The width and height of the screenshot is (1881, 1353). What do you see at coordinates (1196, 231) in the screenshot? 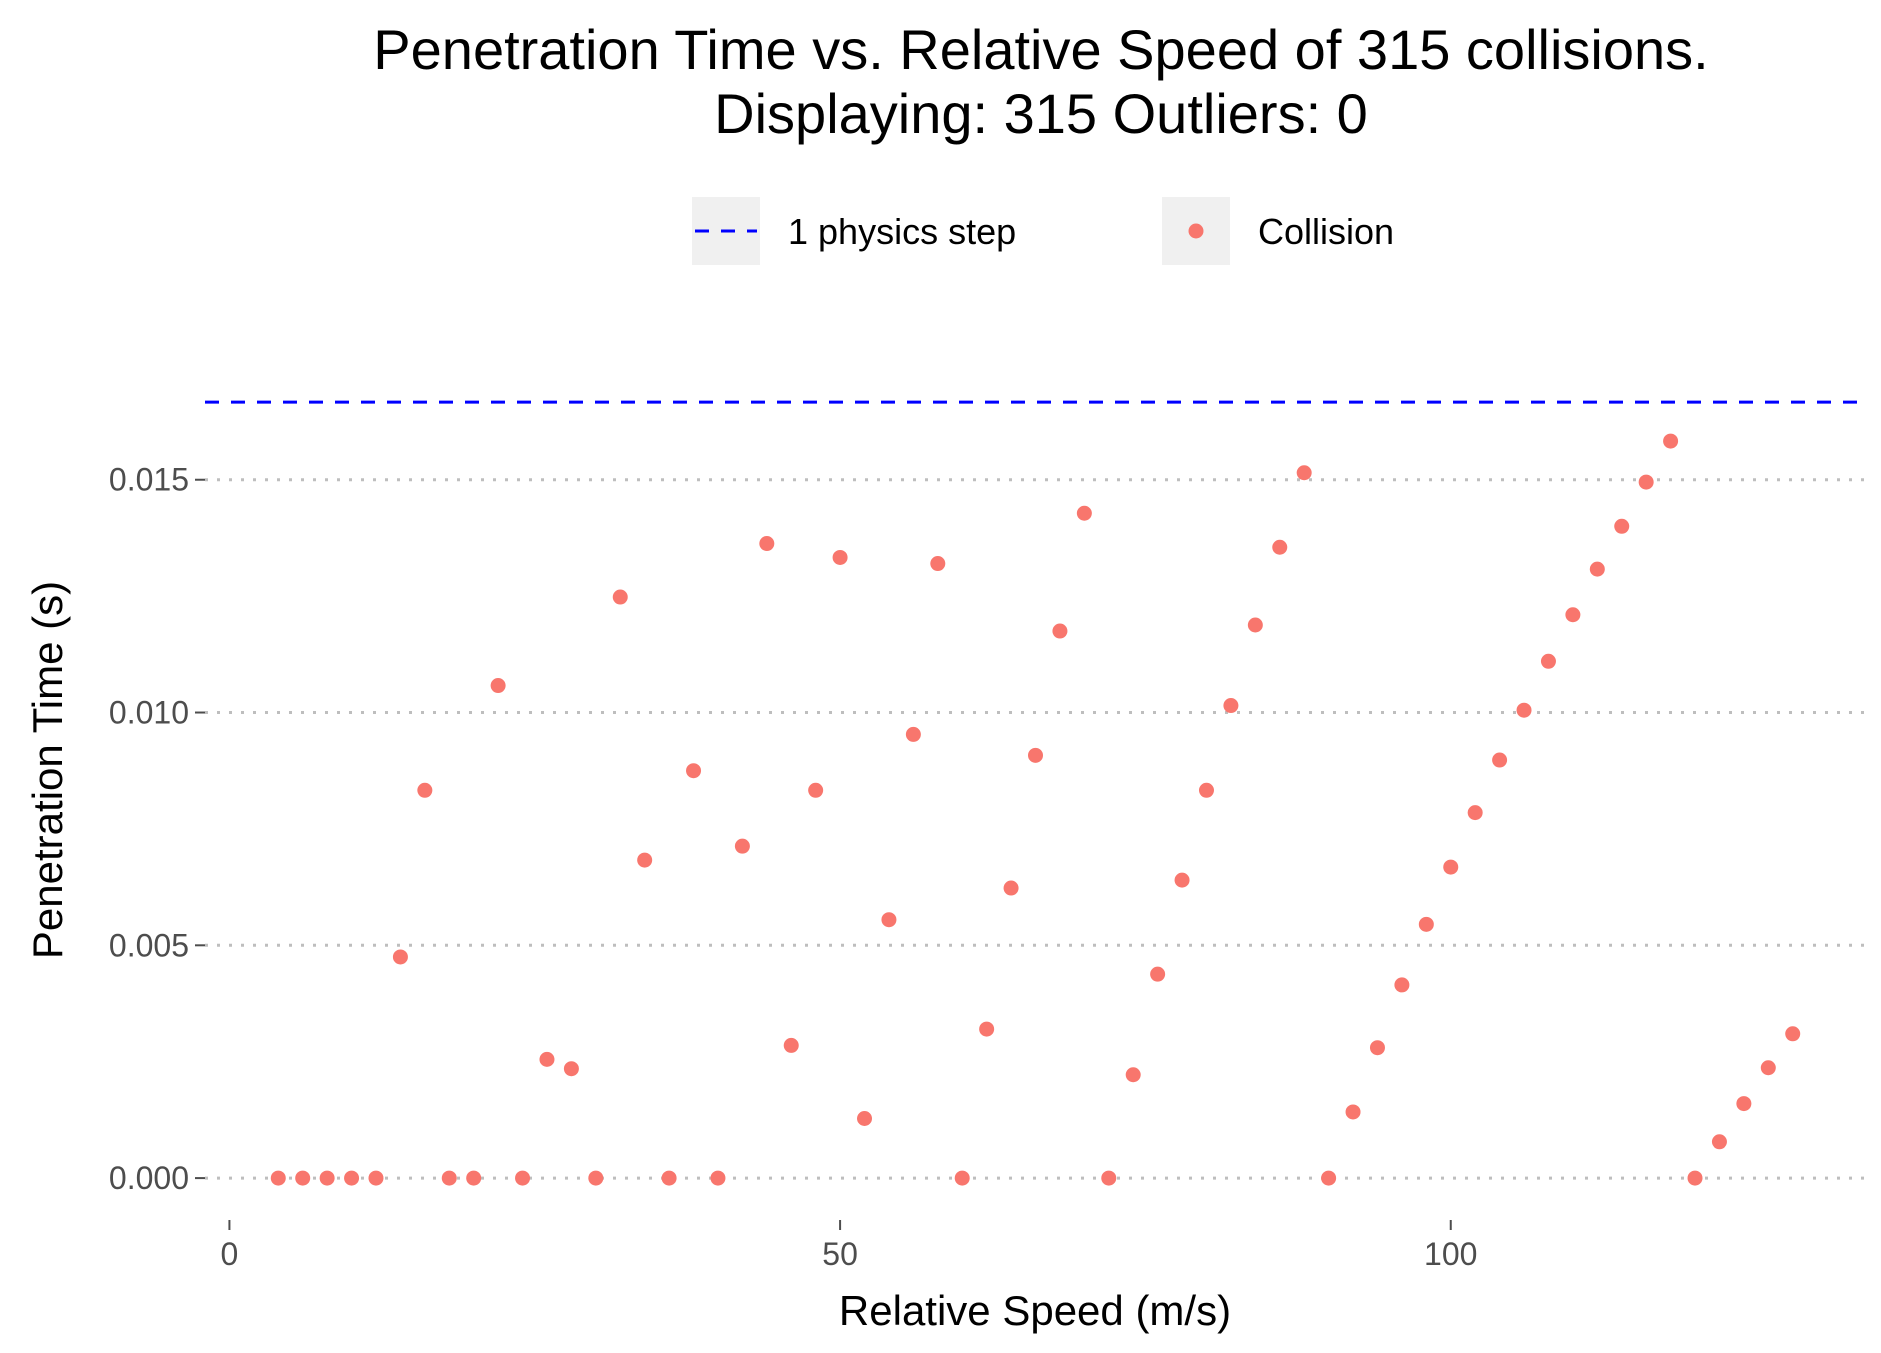
I see `legend-point-glyph` at bounding box center [1196, 231].